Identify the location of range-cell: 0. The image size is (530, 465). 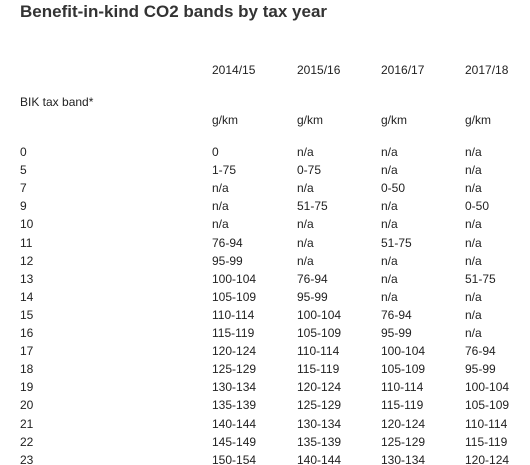
(215, 152).